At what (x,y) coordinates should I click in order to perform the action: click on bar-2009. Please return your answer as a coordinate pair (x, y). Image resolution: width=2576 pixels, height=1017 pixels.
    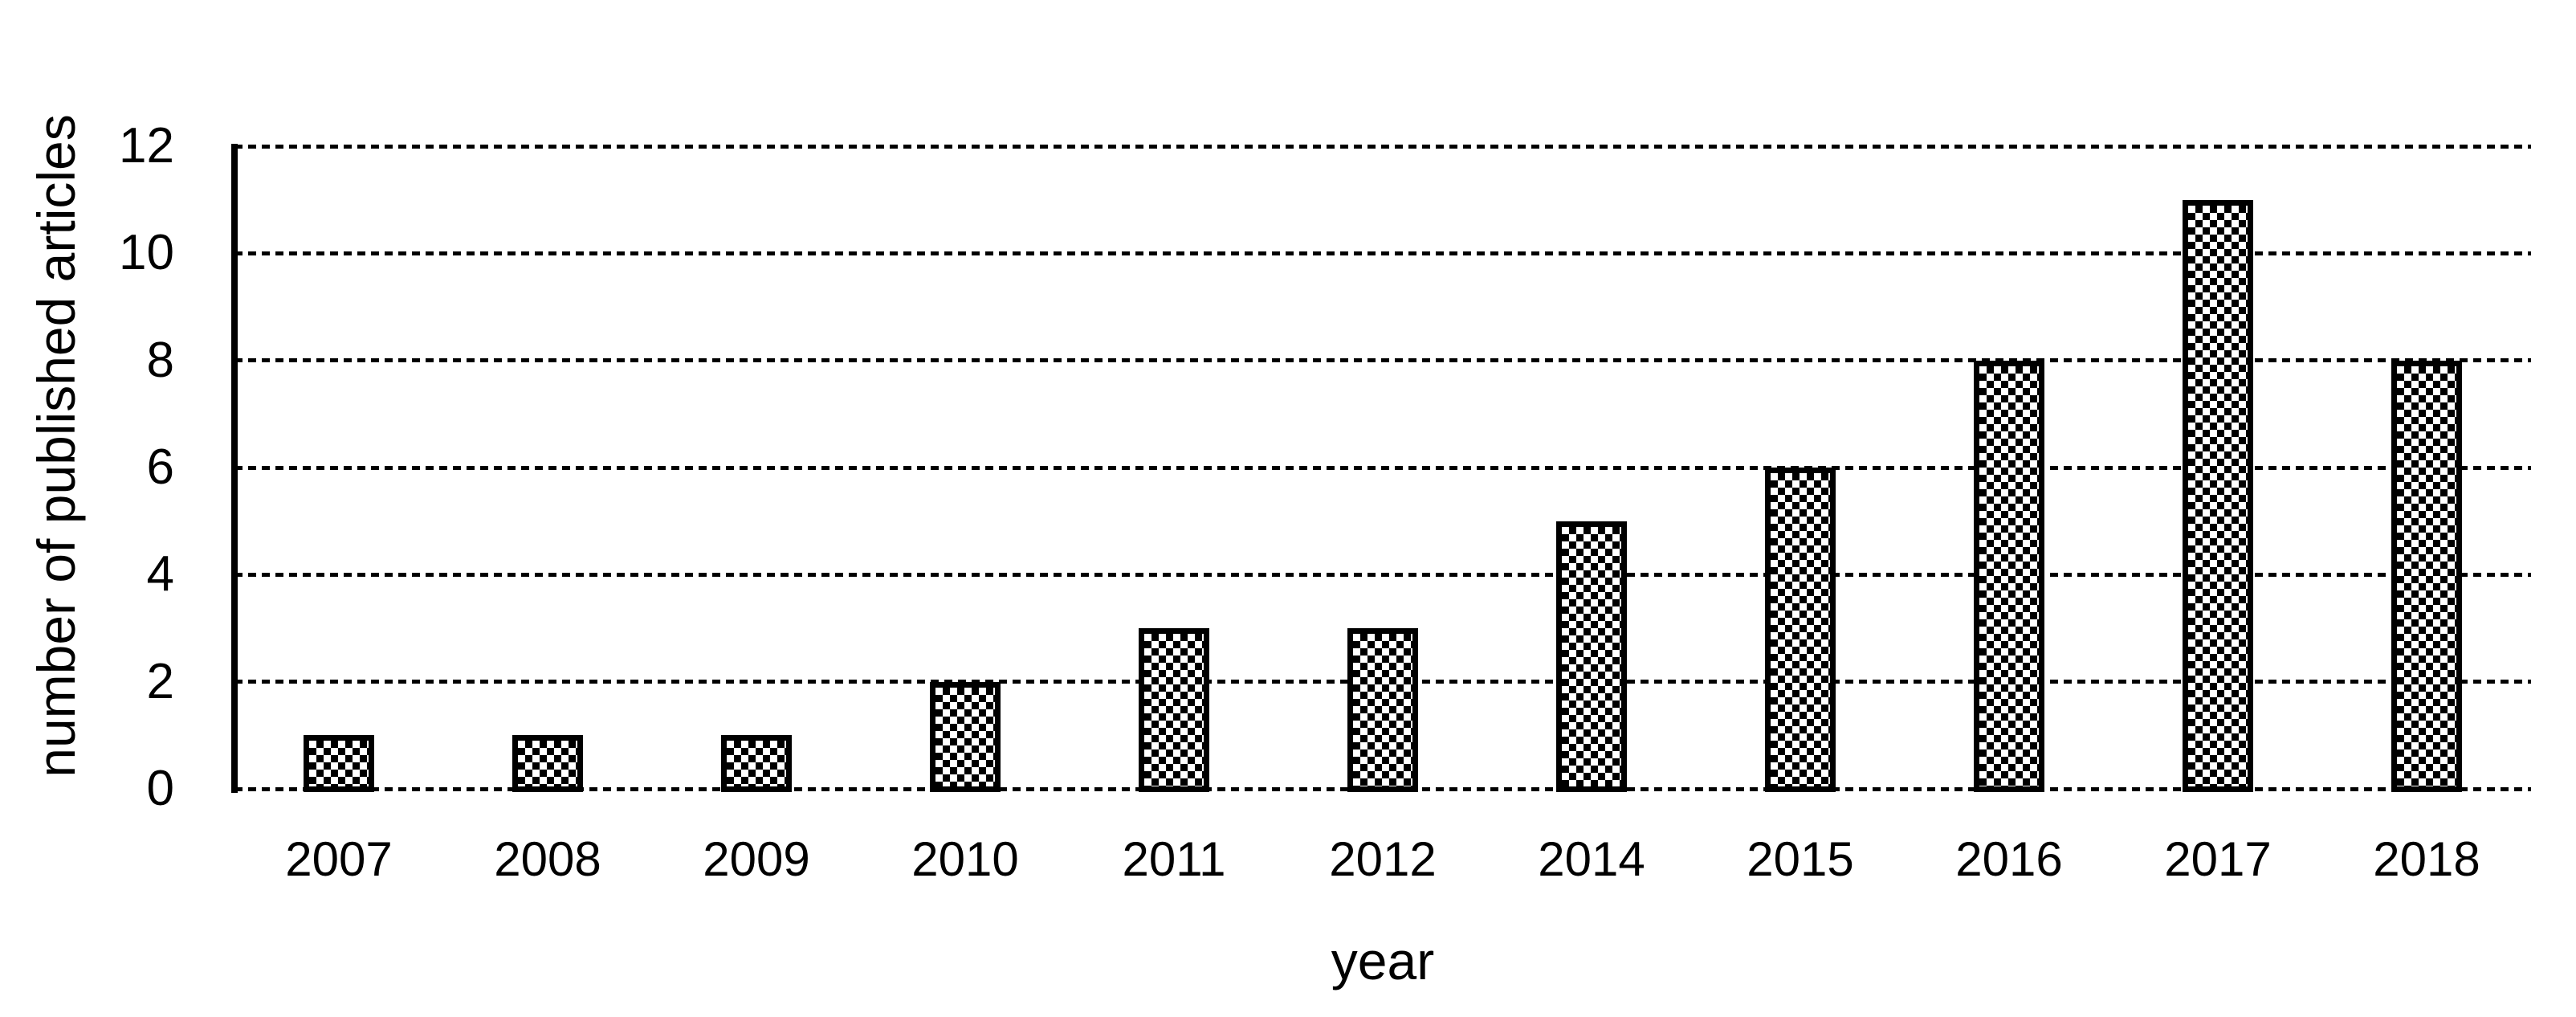
    Looking at the image, I should click on (756, 763).